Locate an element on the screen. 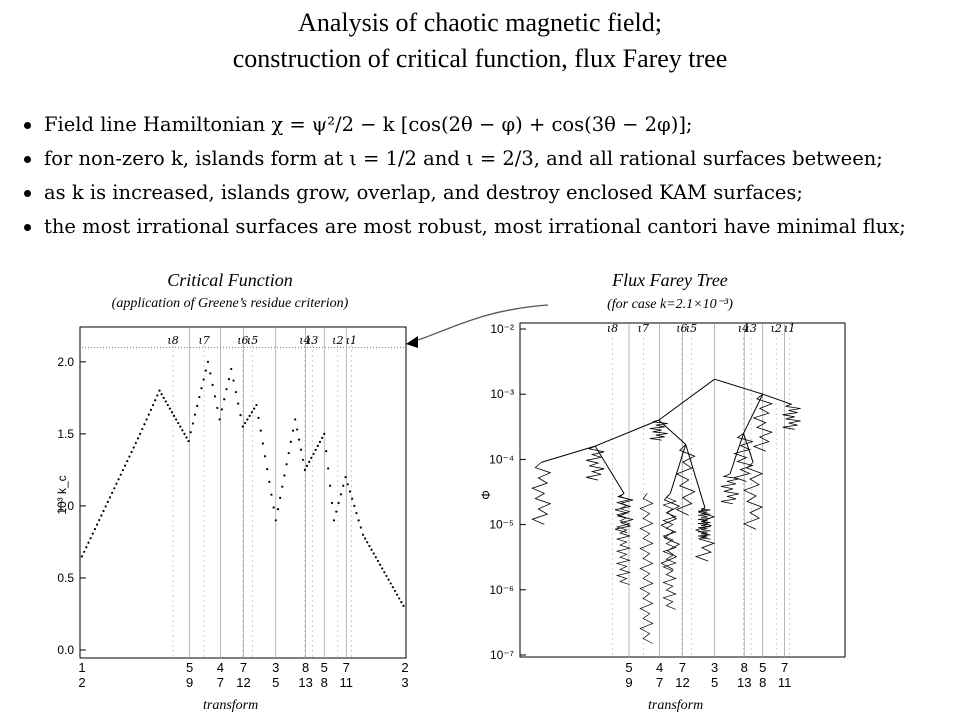  right-iota-label: ι1 is located at coordinates (789, 328).